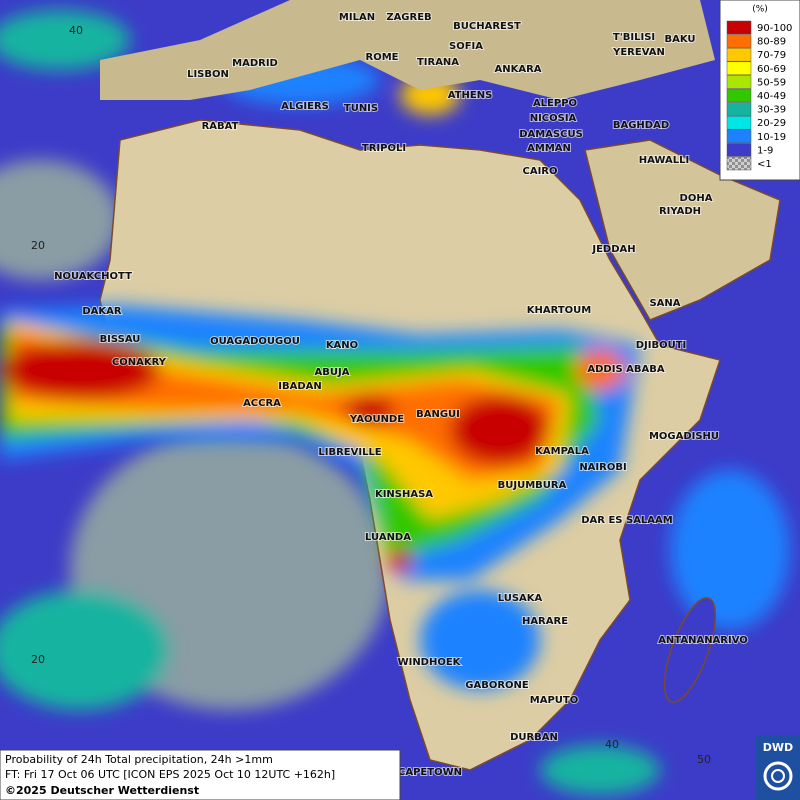 The image size is (800, 800). Describe the element at coordinates (771, 123) in the screenshot. I see `legend-label: 20-29` at that location.